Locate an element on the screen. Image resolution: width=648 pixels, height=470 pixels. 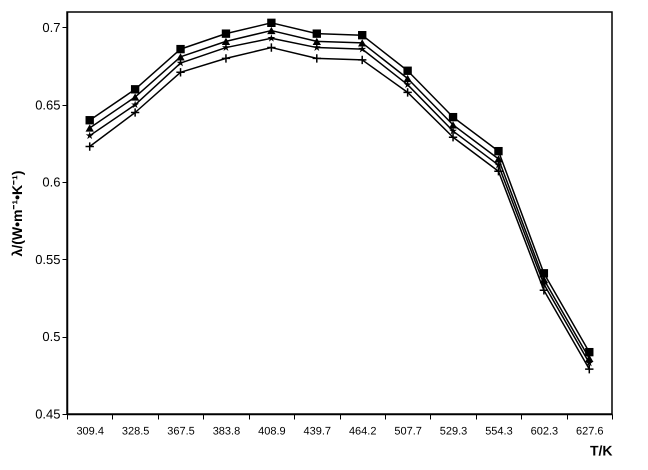
y-tick-label: 0.5 is located at coordinates (51, 336).